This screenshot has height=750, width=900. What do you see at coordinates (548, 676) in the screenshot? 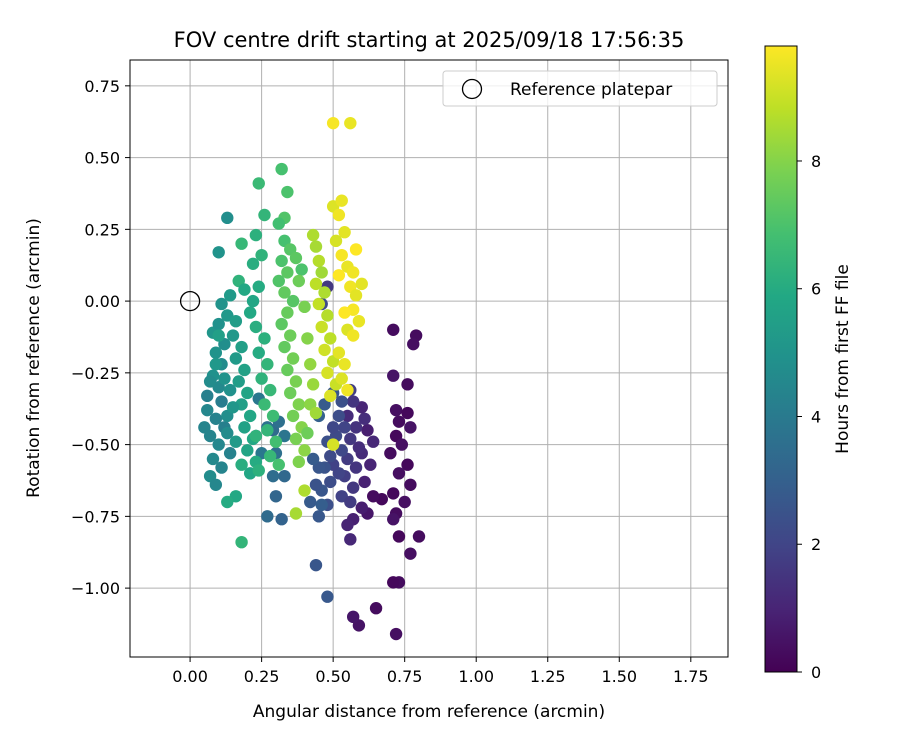
I see `x-tick-label: 1.25` at bounding box center [548, 676].